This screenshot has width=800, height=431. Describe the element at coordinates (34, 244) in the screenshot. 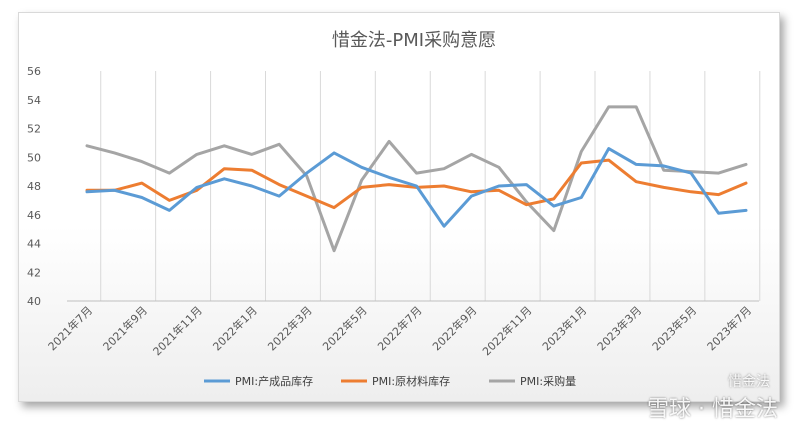

I see `y-tick-label: 44` at that location.